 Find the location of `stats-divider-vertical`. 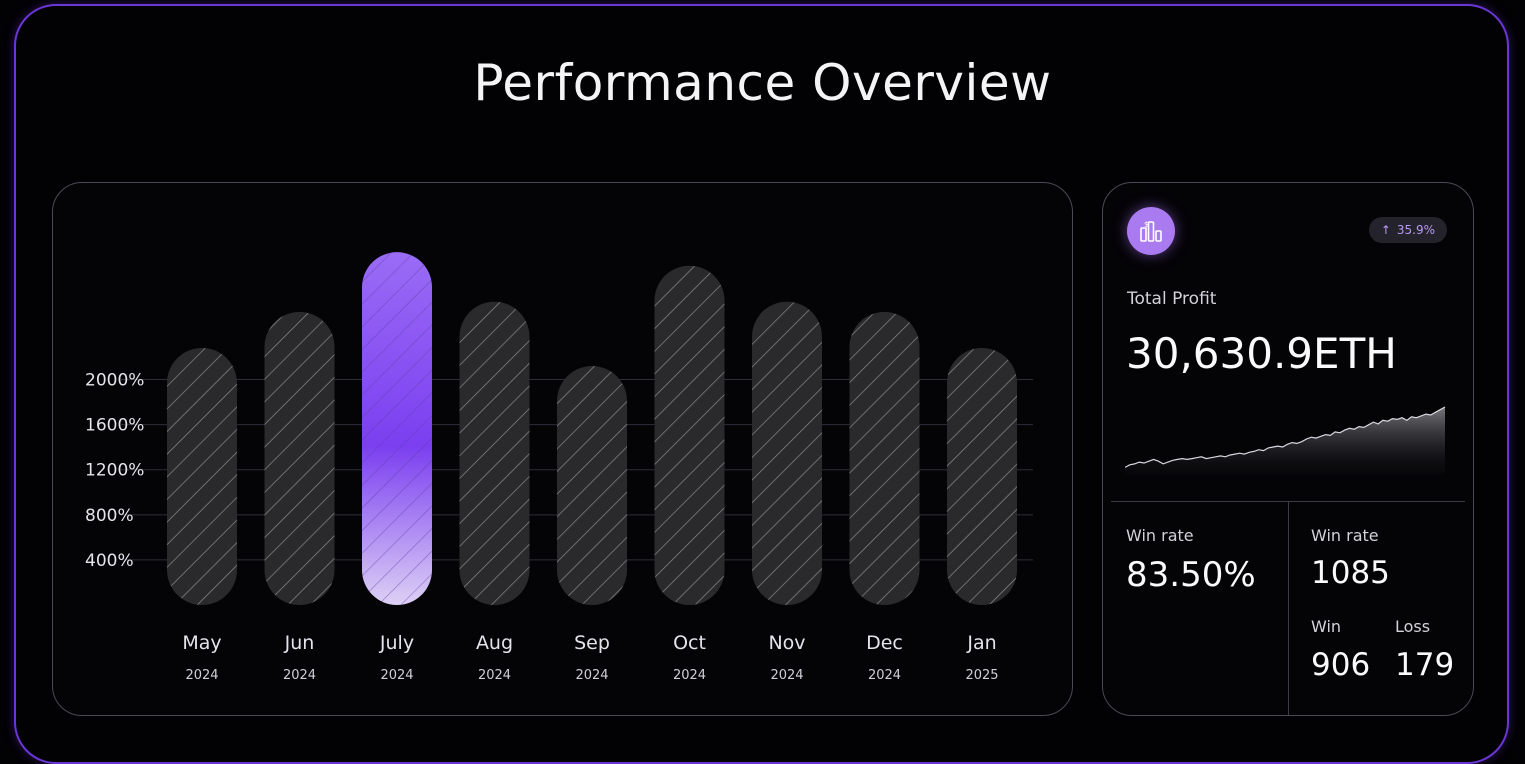

stats-divider-vertical is located at coordinates (1288, 608).